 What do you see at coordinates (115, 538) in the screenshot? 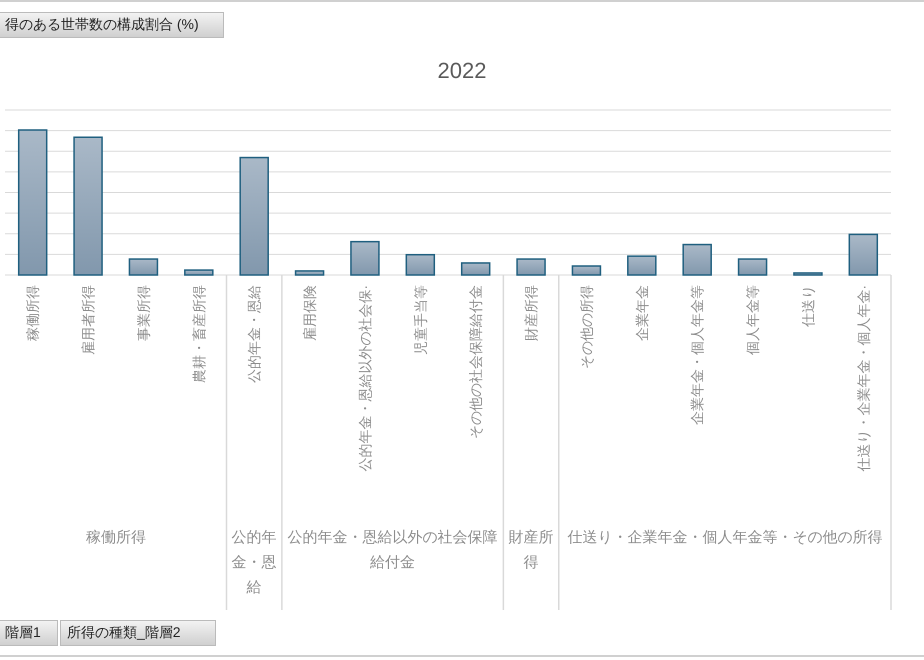
I see `text: 稼働所得` at bounding box center [115, 538].